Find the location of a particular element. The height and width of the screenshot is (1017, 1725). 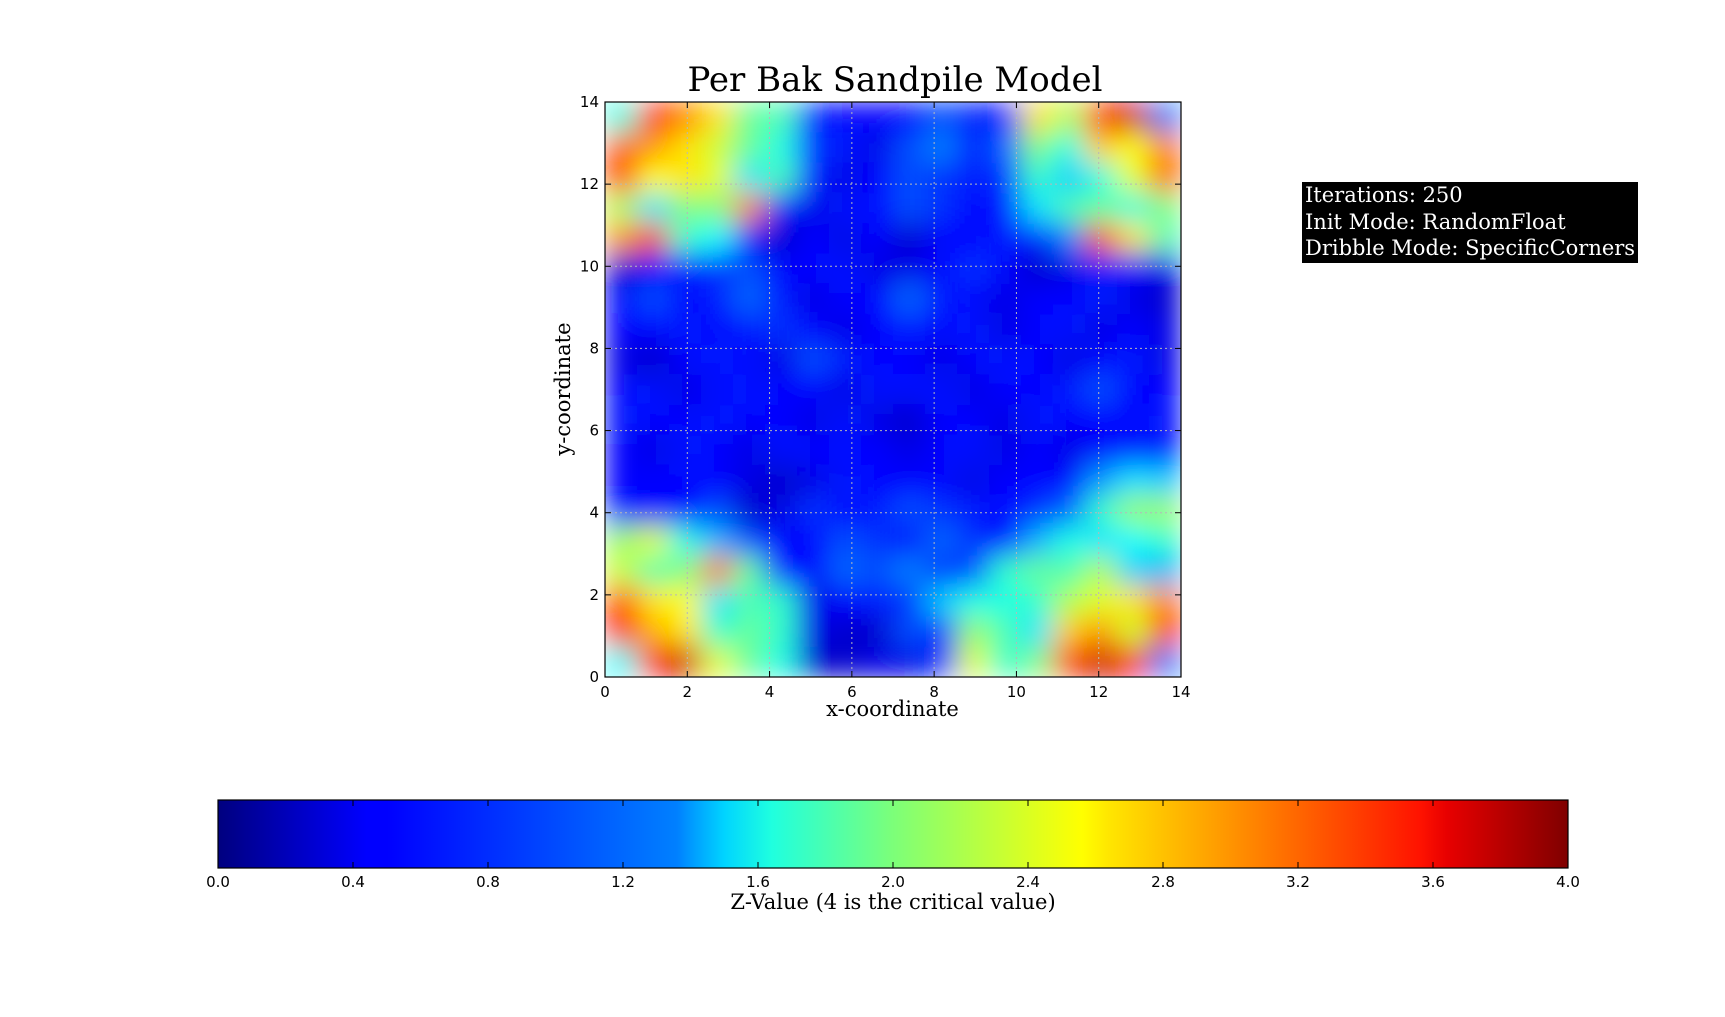

x-tick-label: 2 is located at coordinates (688, 692).